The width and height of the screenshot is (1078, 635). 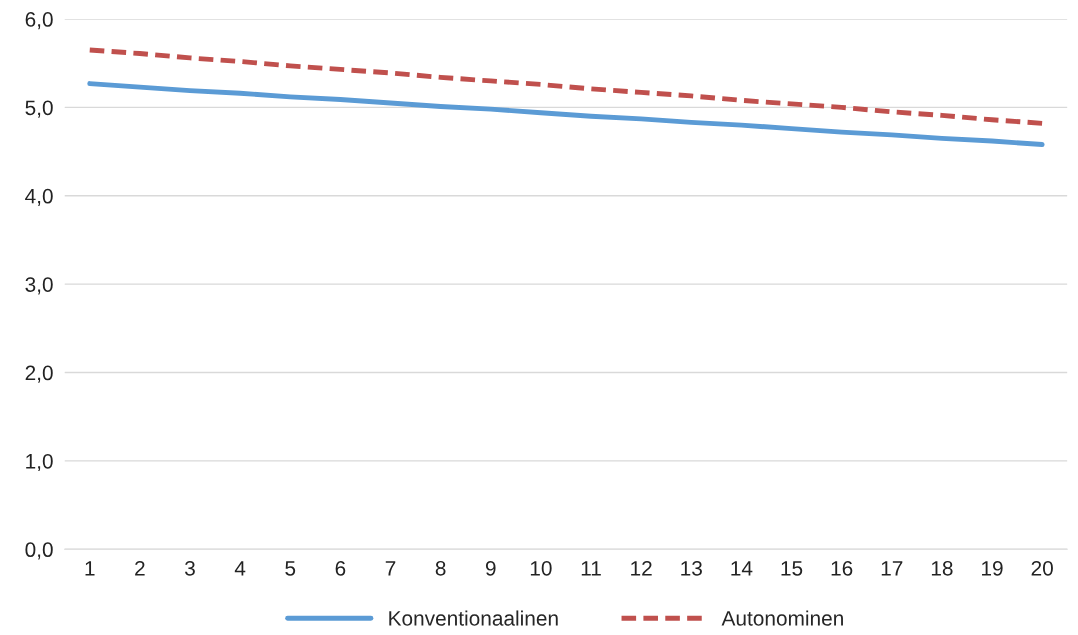 What do you see at coordinates (691, 568) in the screenshot?
I see `x-tick-label: 13` at bounding box center [691, 568].